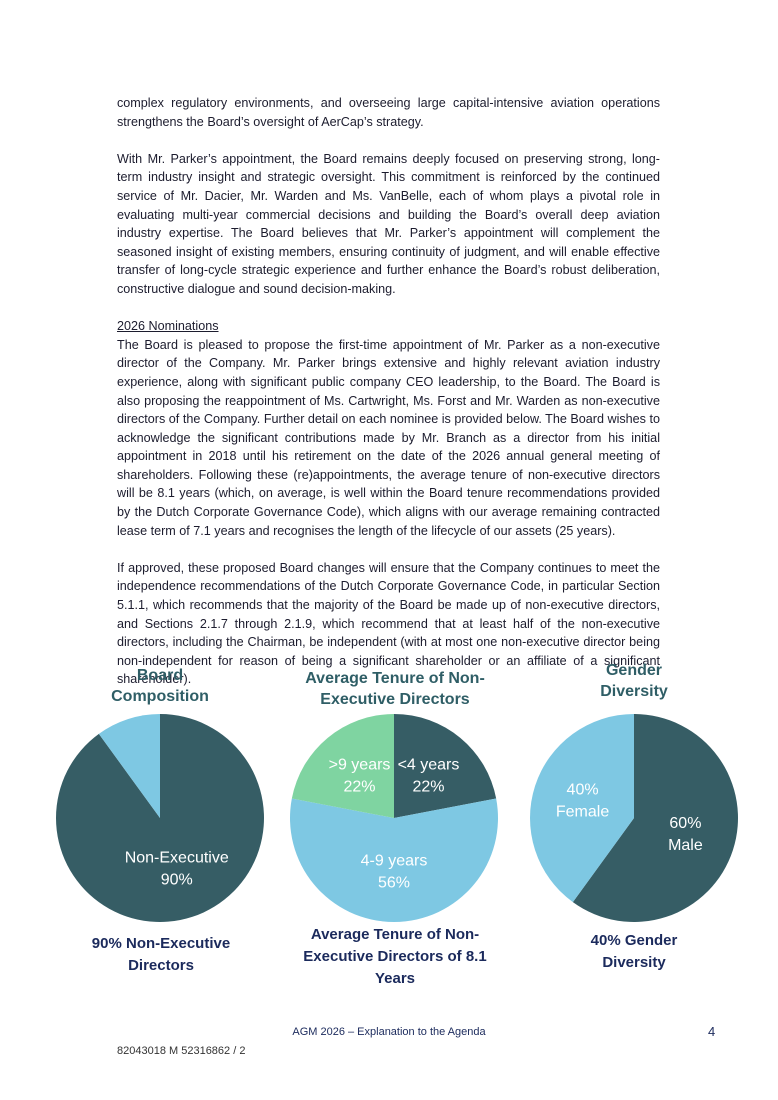  What do you see at coordinates (634, 681) in the screenshot?
I see `chart-title: Gender Diversity` at bounding box center [634, 681].